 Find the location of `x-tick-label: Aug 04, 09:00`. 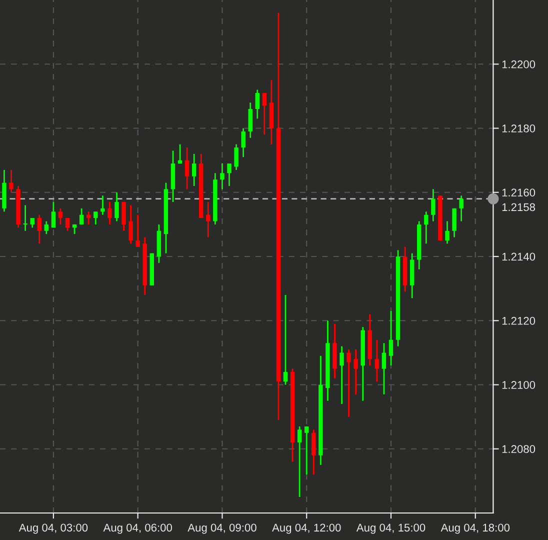

x-tick-label: Aug 04, 09:00 is located at coordinates (222, 529).